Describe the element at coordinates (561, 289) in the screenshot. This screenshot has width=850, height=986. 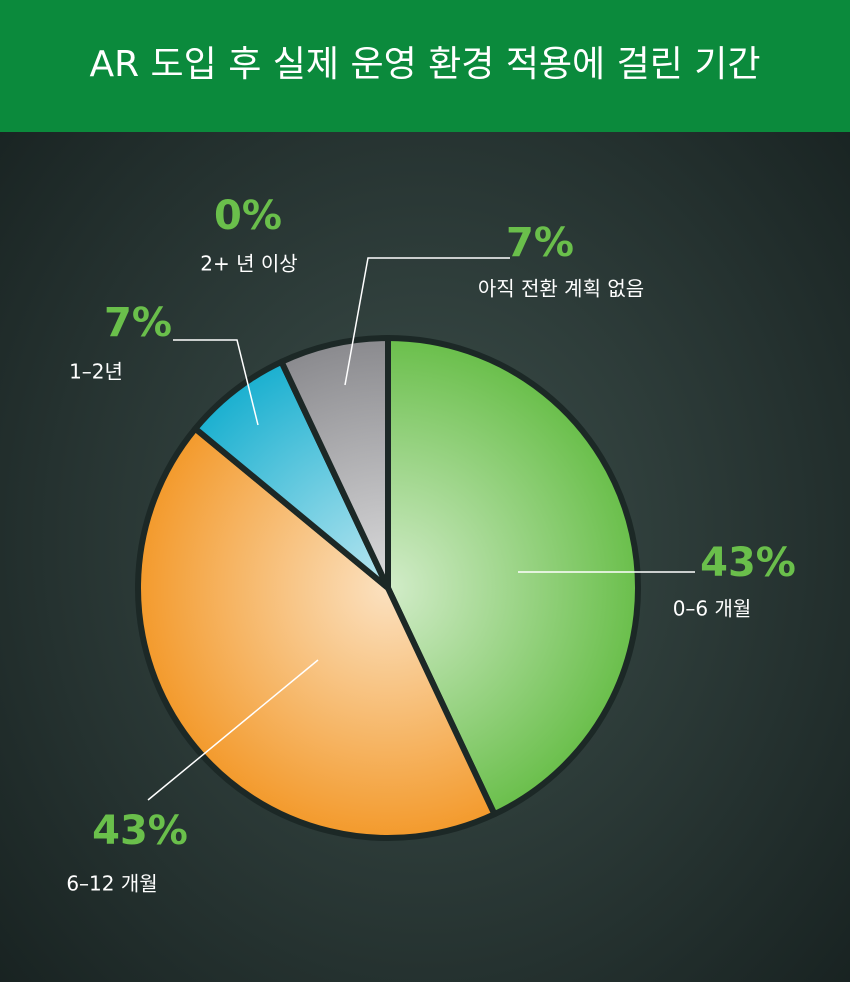
I see `category-label: 아직 전환 계획 없음` at that location.